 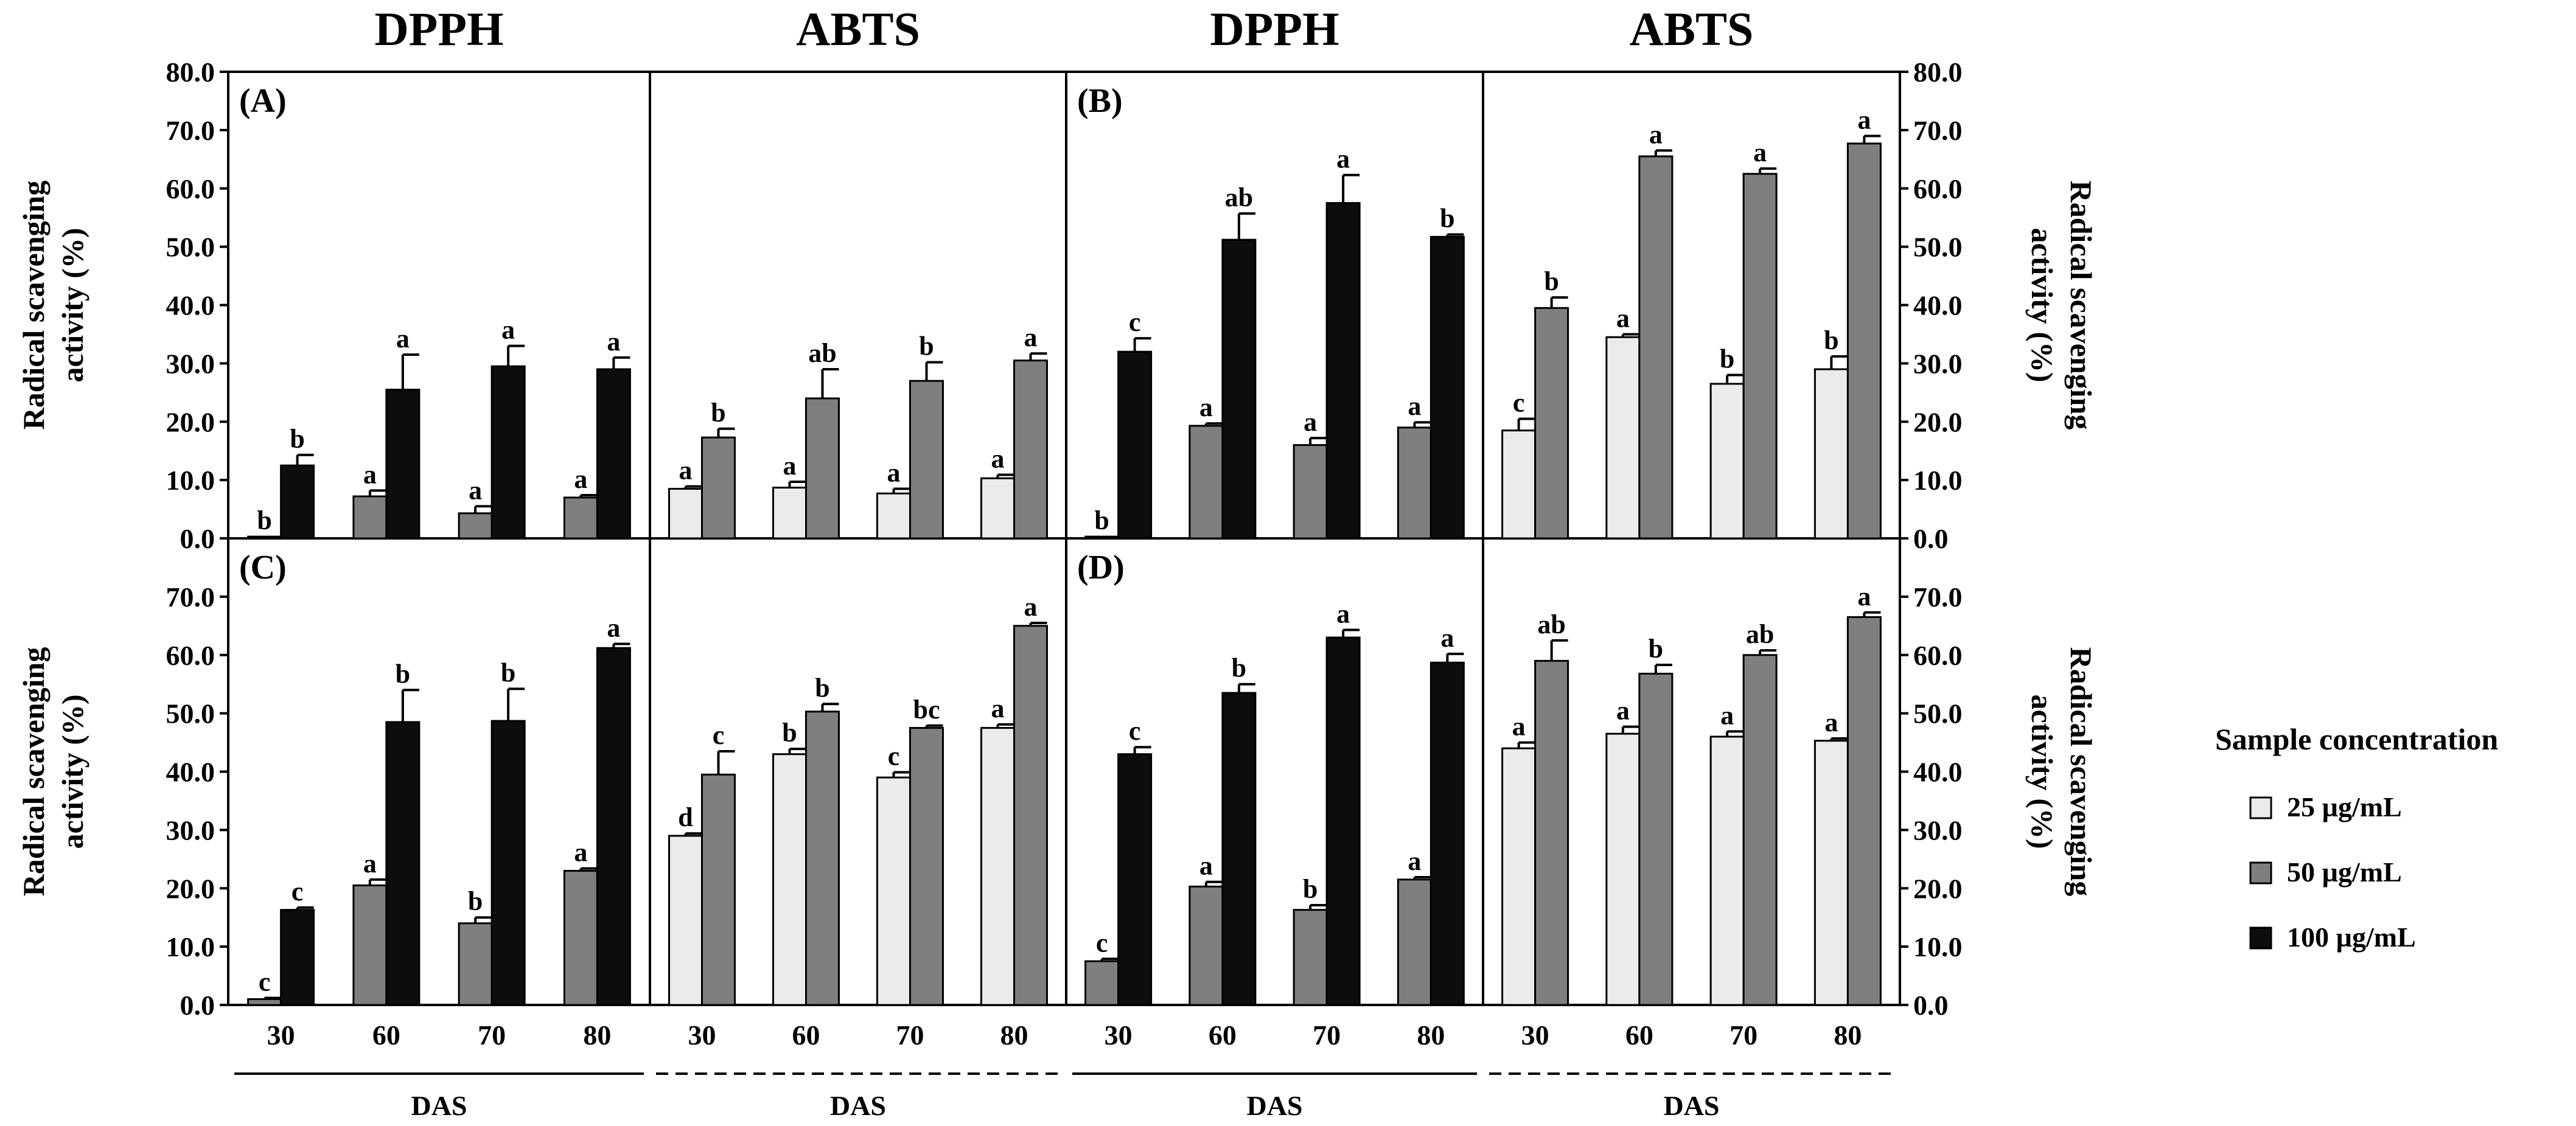 What do you see at coordinates (1101, 567) in the screenshot?
I see `panel-label: (D)` at bounding box center [1101, 567].